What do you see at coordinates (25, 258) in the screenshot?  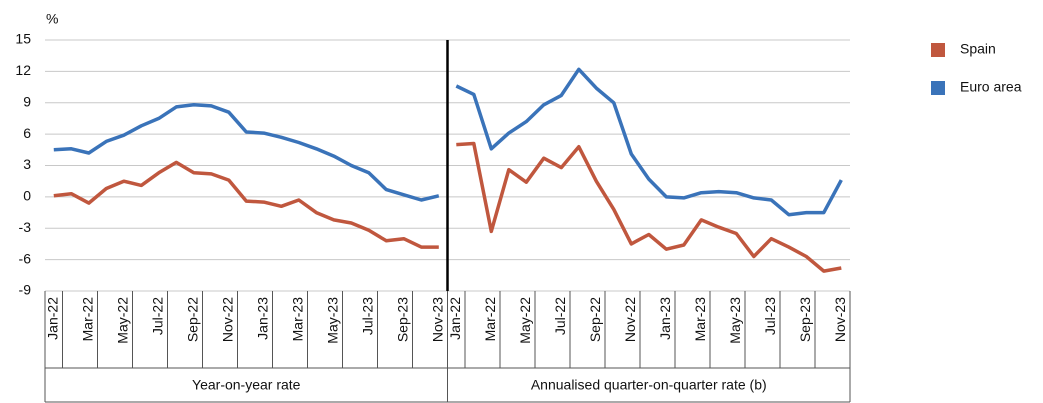 I see `y-tick-label: -6` at bounding box center [25, 258].